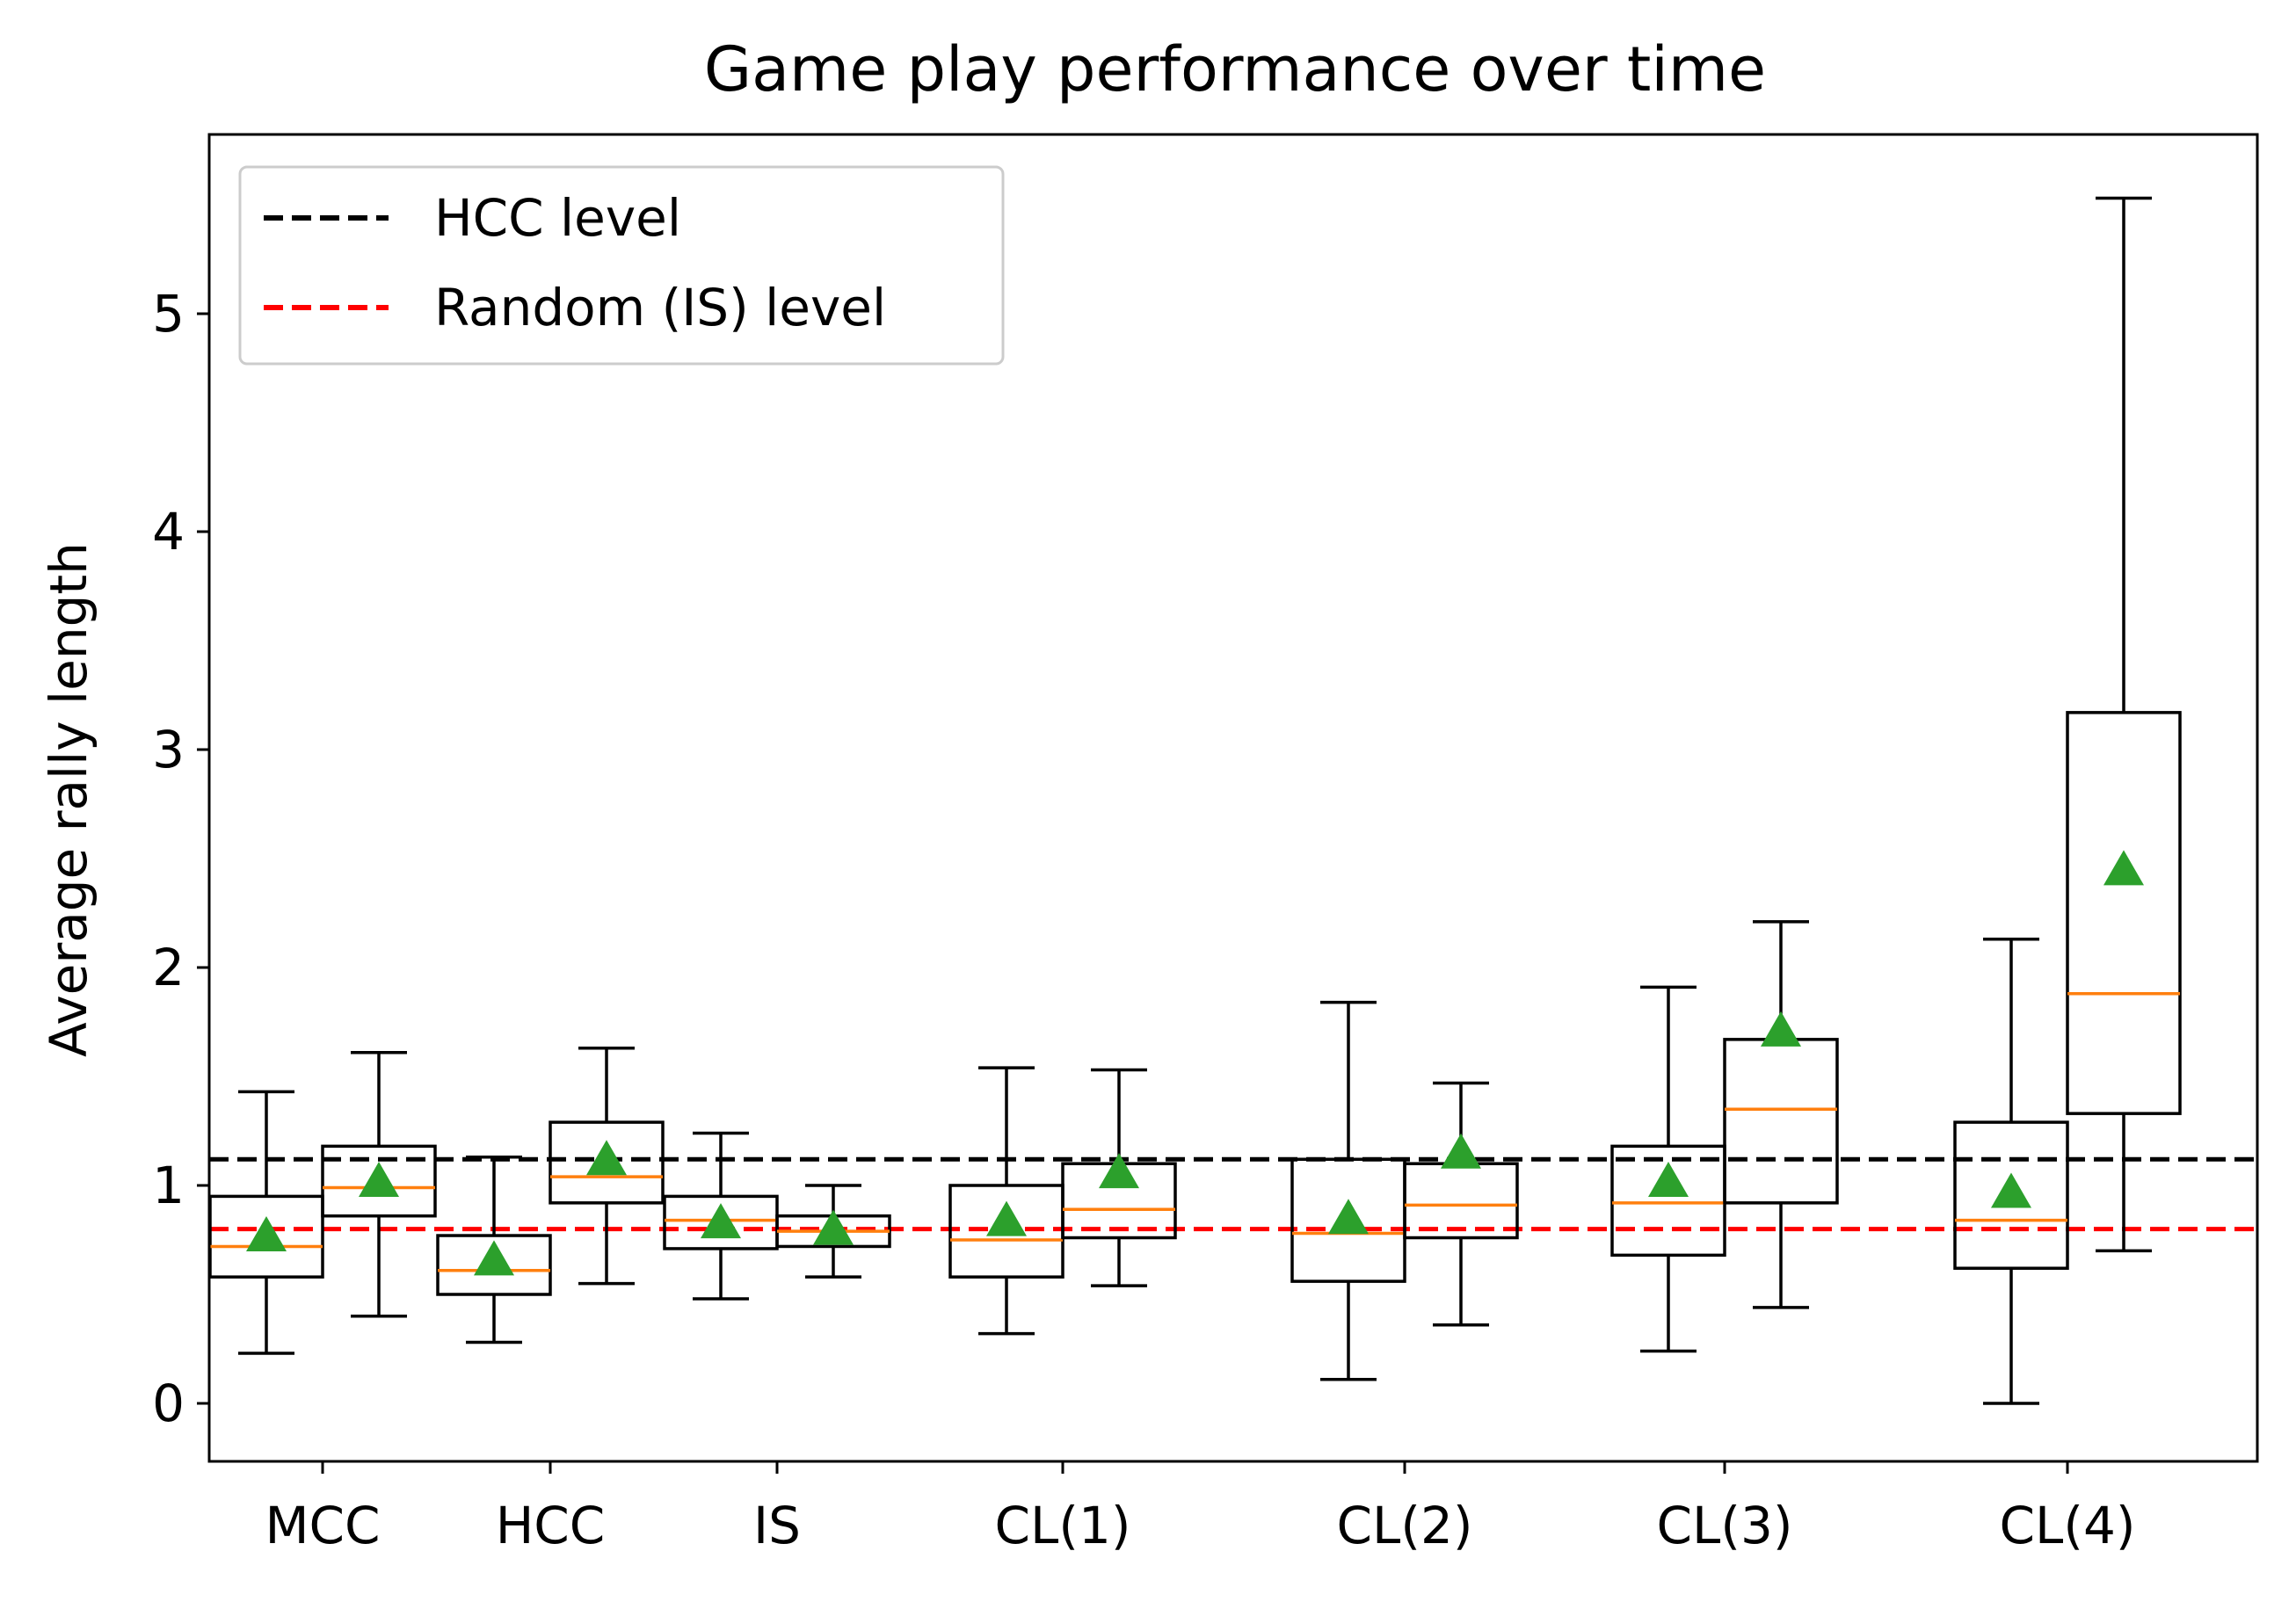  What do you see at coordinates (2068, 1526) in the screenshot?
I see `x-tick-label-cl4: CL(4)` at bounding box center [2068, 1526].